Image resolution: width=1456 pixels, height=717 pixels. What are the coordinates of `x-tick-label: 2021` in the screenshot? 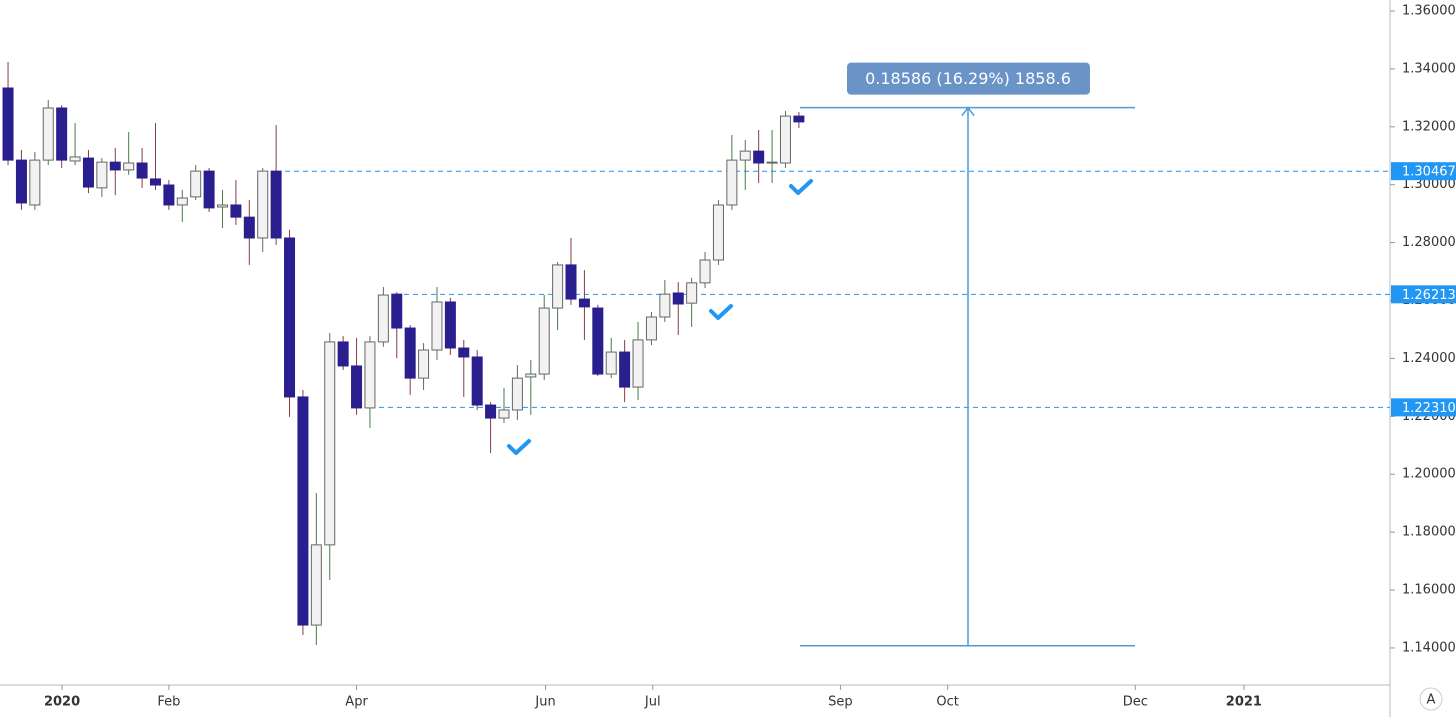 It's located at (1244, 702).